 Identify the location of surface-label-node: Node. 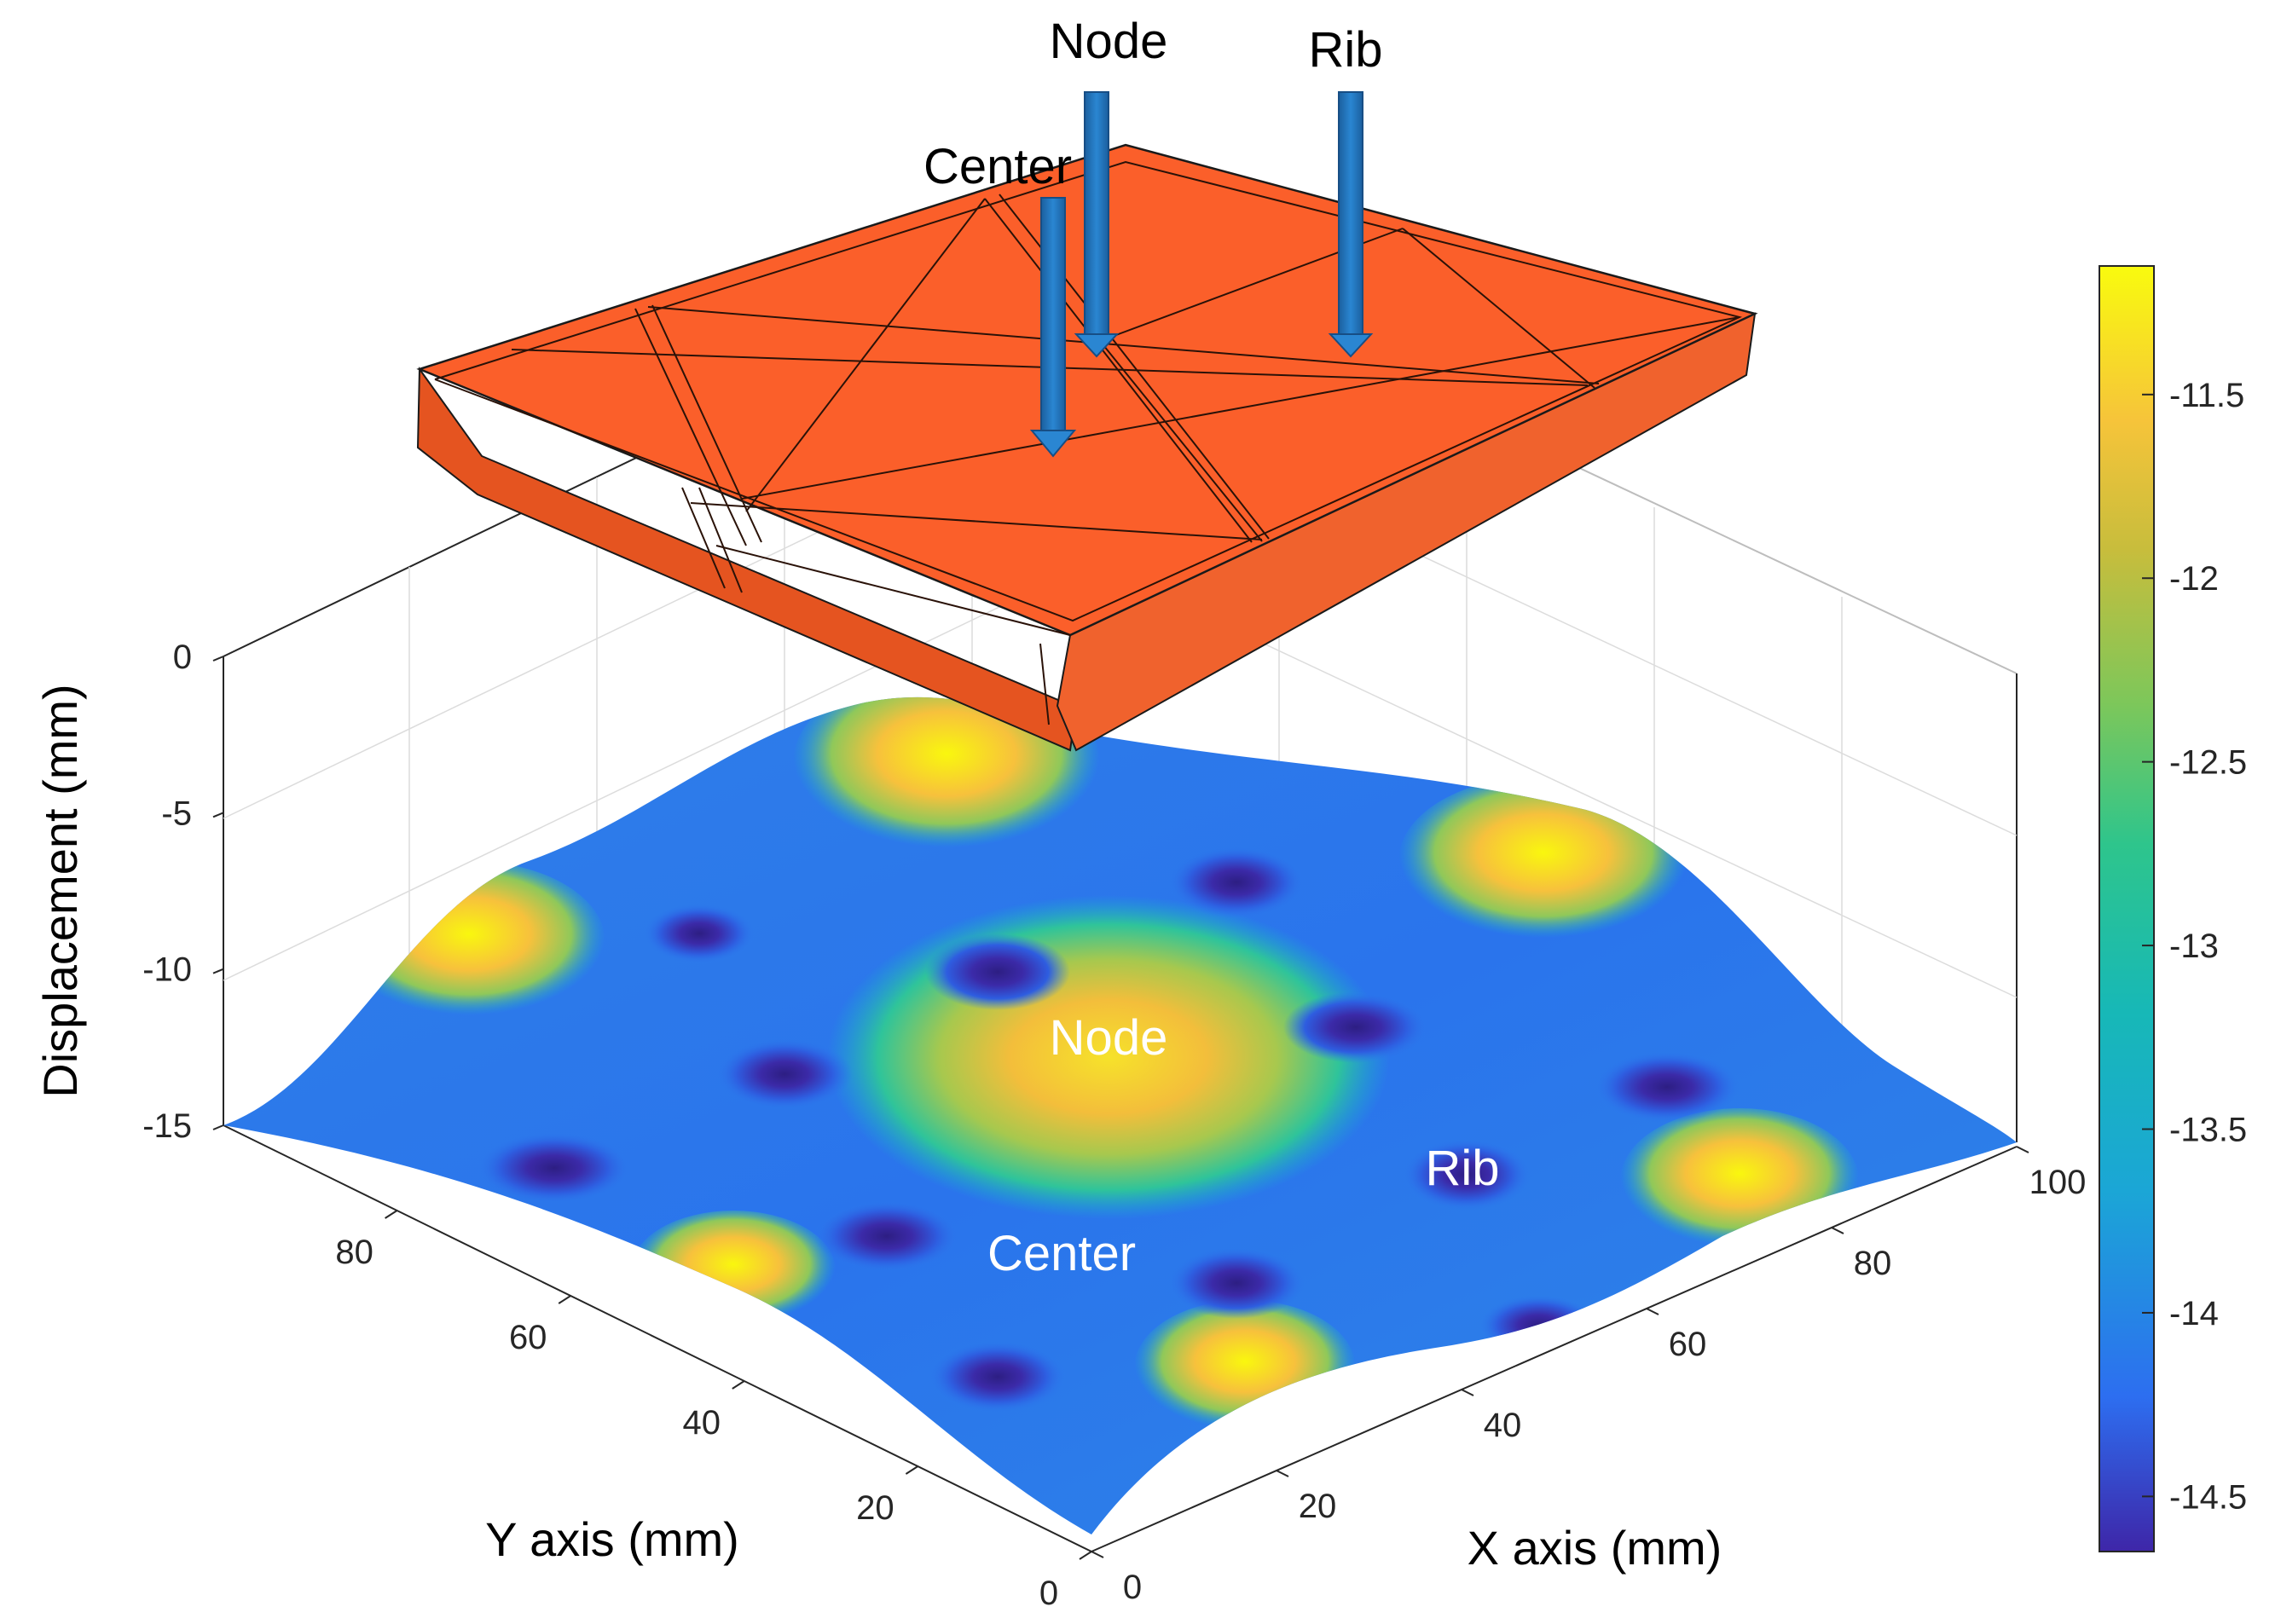
(1109, 1038).